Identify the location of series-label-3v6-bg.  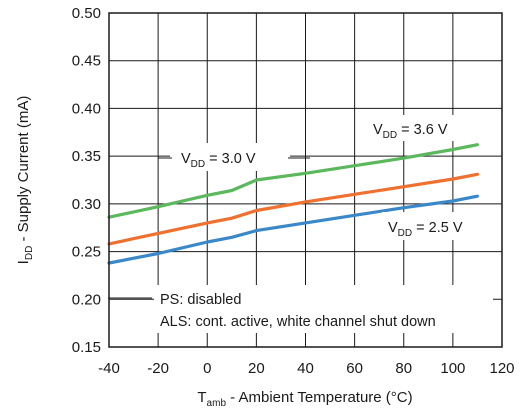
(422, 128).